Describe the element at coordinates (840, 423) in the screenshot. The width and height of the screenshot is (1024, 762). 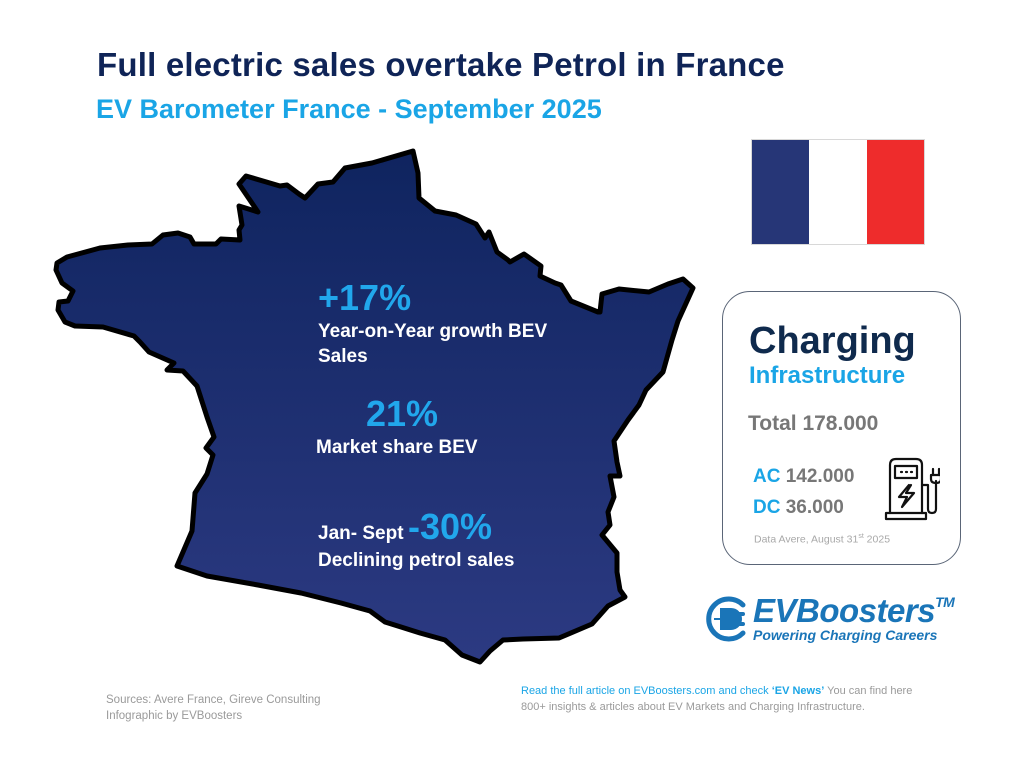
I see `total-value: 178.000` at that location.